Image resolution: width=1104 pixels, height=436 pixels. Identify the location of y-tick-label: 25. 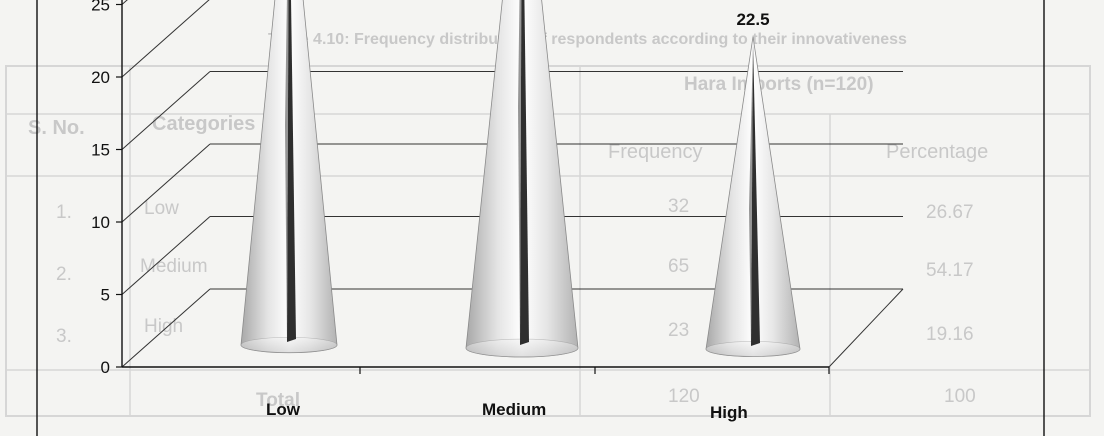
(100, 7).